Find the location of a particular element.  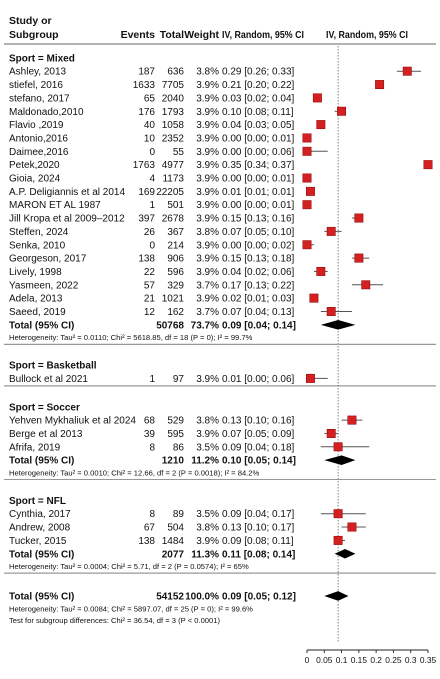

study-name: Steffen, 2024 is located at coordinates (39, 232).